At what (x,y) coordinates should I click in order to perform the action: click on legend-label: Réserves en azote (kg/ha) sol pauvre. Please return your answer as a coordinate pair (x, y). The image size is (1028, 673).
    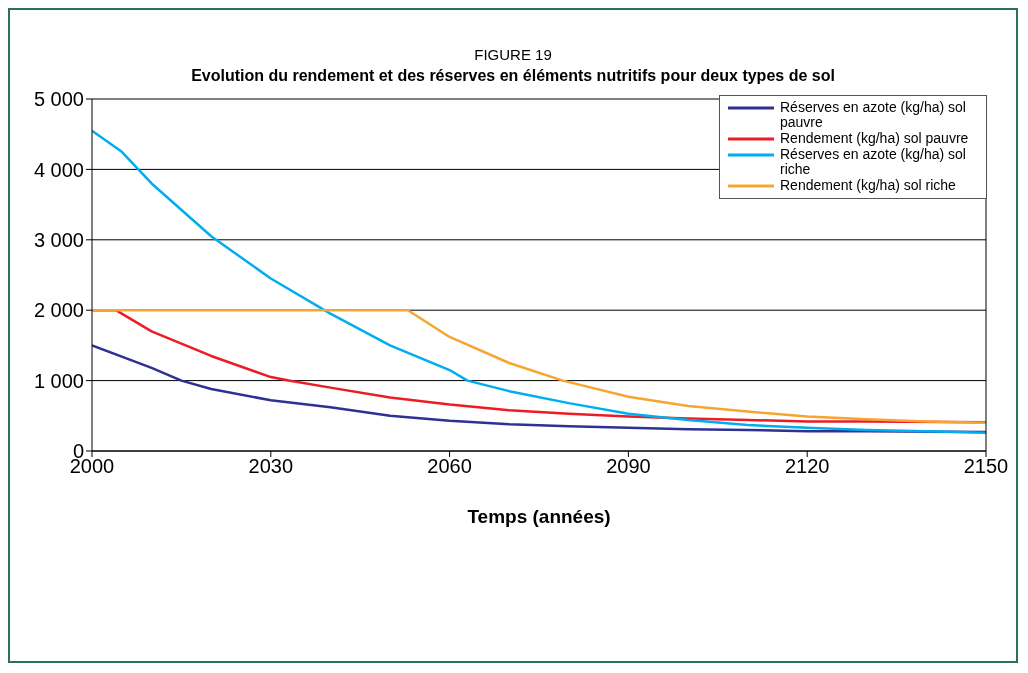
    Looking at the image, I should click on (873, 114).